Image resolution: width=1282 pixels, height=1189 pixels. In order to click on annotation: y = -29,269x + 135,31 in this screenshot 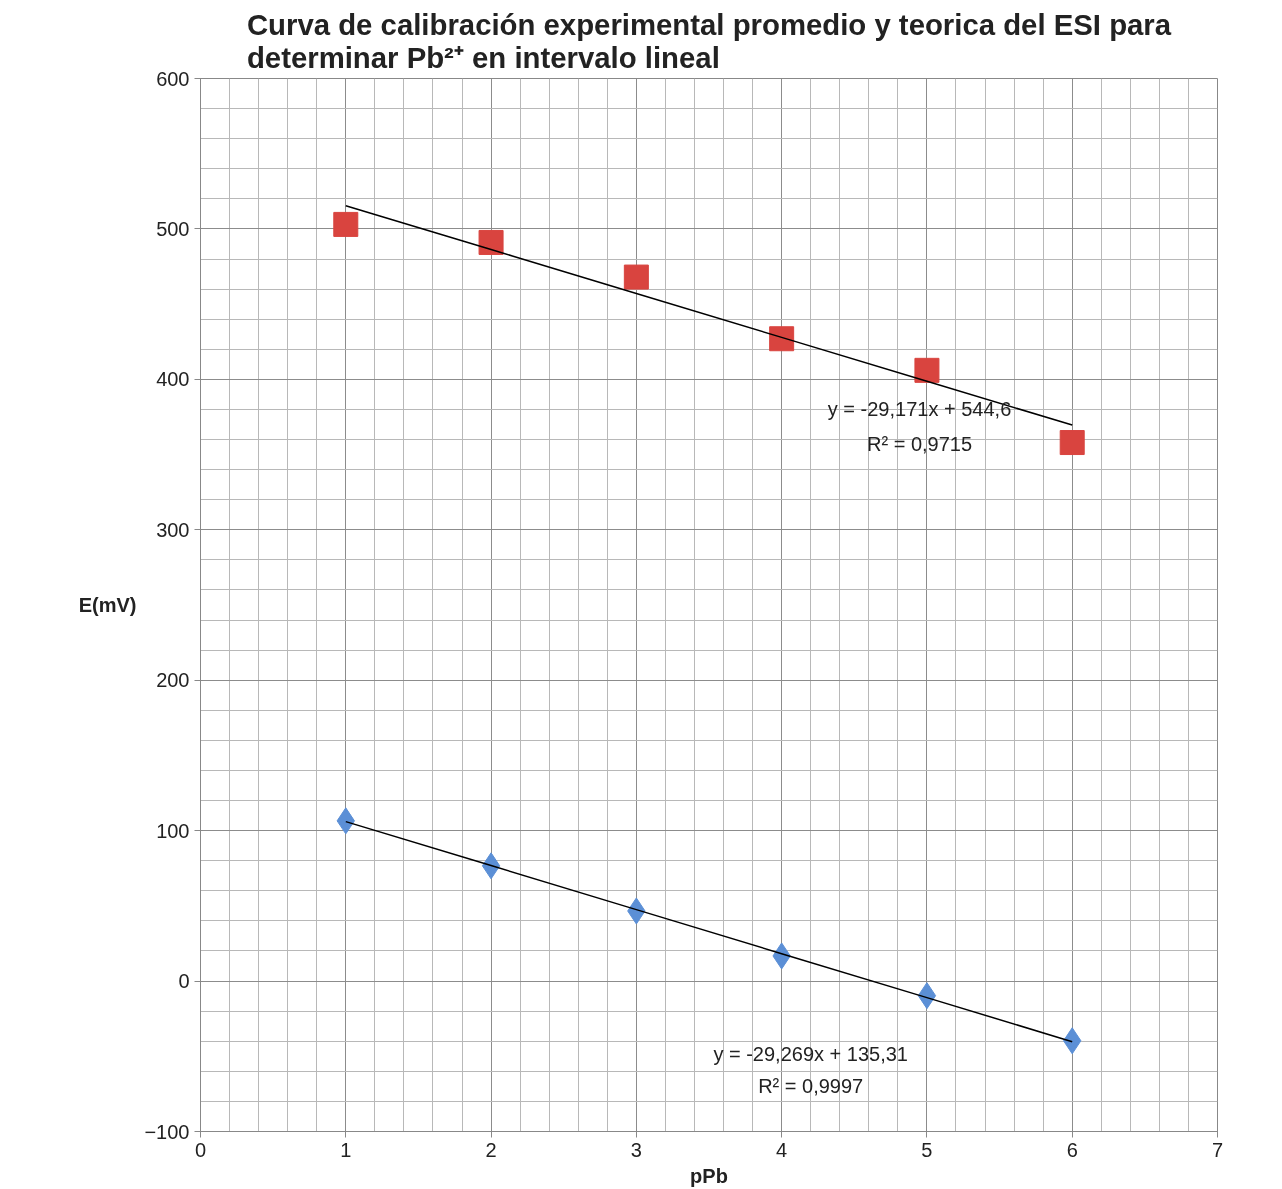, I will do `click(810, 1053)`.